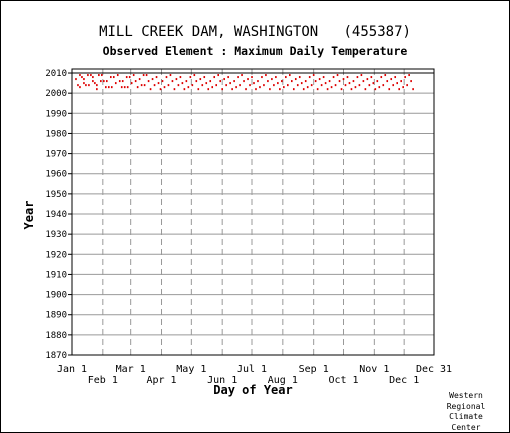  What do you see at coordinates (466, 416) in the screenshot?
I see `credit-line: Climate` at bounding box center [466, 416].